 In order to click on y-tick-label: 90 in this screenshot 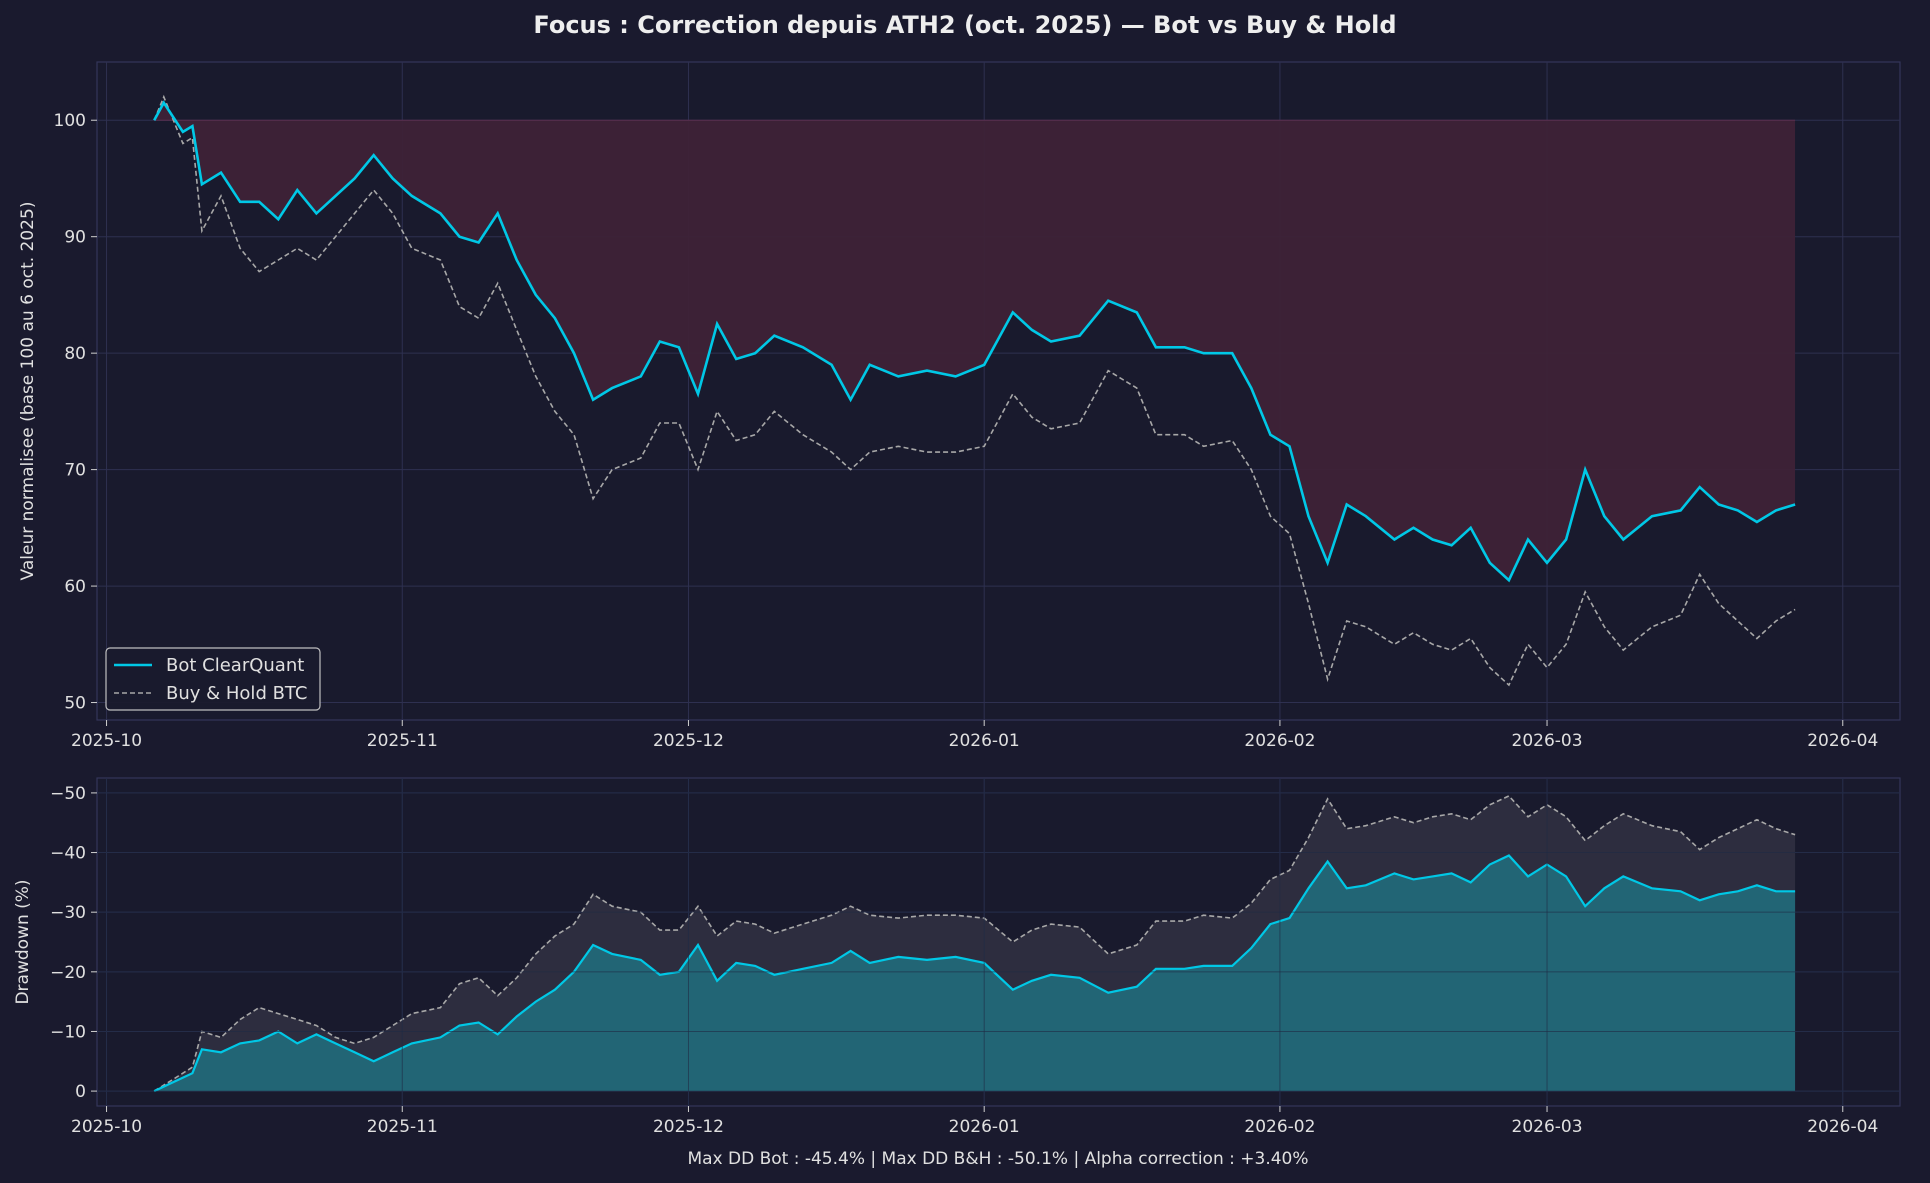, I will do `click(75, 238)`.